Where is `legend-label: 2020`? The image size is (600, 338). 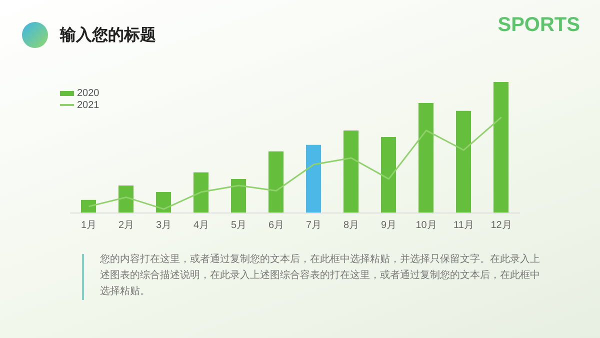
legend-label: 2020 is located at coordinates (88, 93).